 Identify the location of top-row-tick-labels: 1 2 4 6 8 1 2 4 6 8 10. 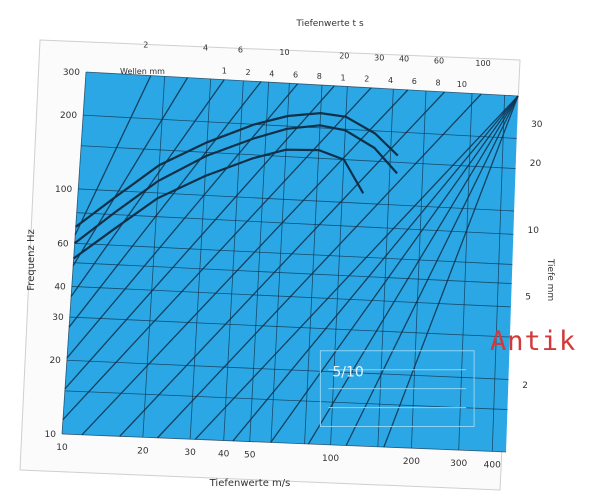
(344, 78).